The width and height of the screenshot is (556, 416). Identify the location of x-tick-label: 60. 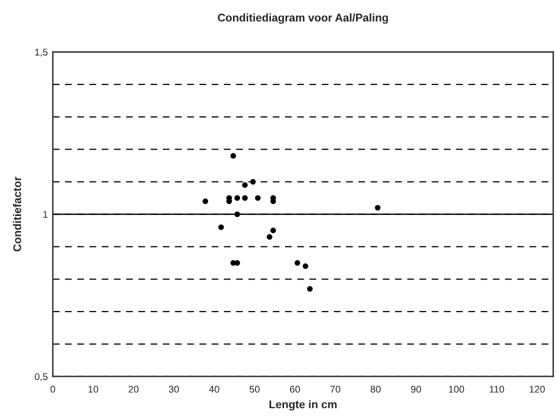
(295, 389).